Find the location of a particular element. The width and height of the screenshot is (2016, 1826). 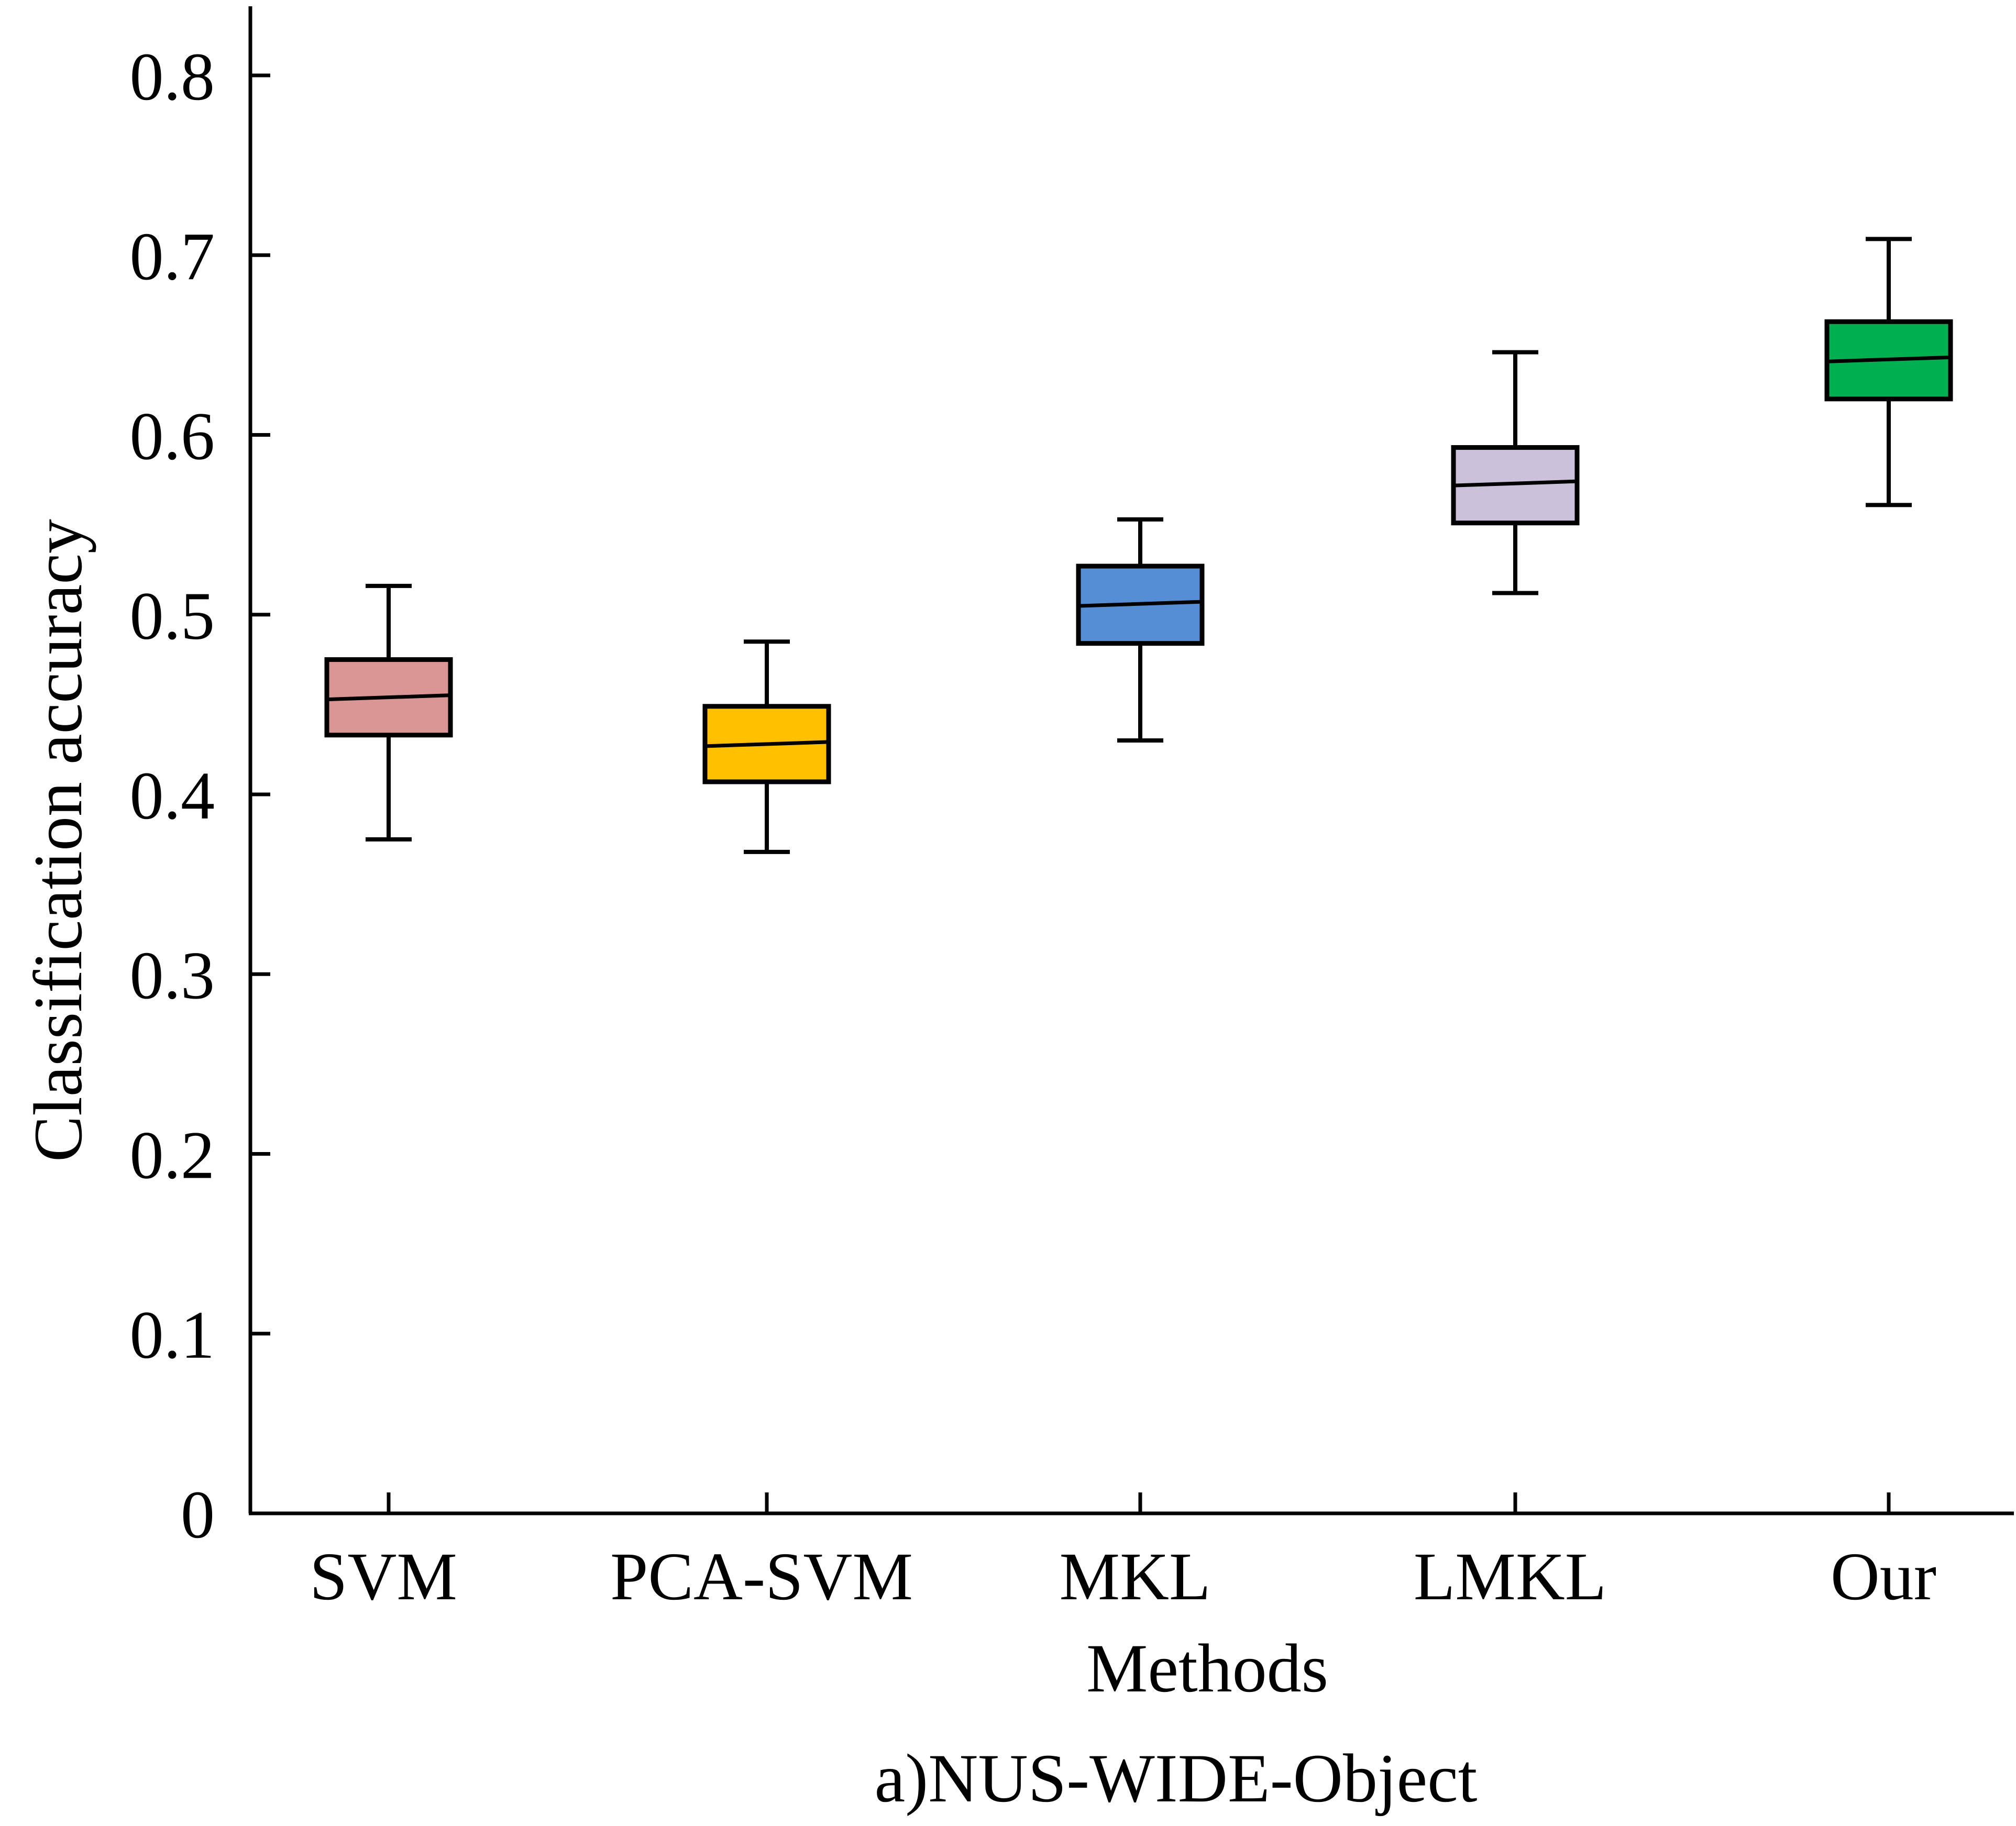

x-category-label: MKL is located at coordinates (1135, 1576).